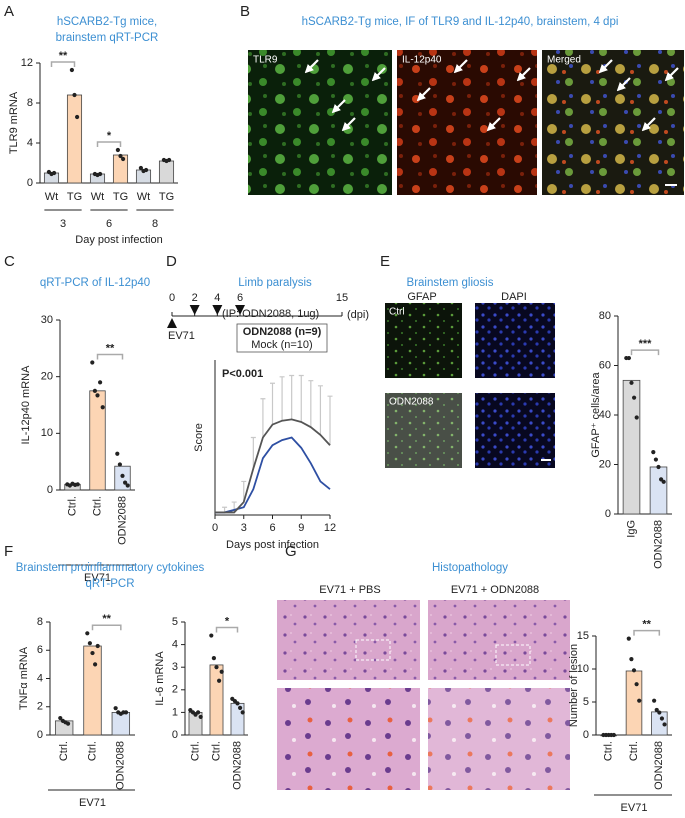 The width and height of the screenshot is (685, 818). I want to click on panel-letter: D, so click(171, 261).